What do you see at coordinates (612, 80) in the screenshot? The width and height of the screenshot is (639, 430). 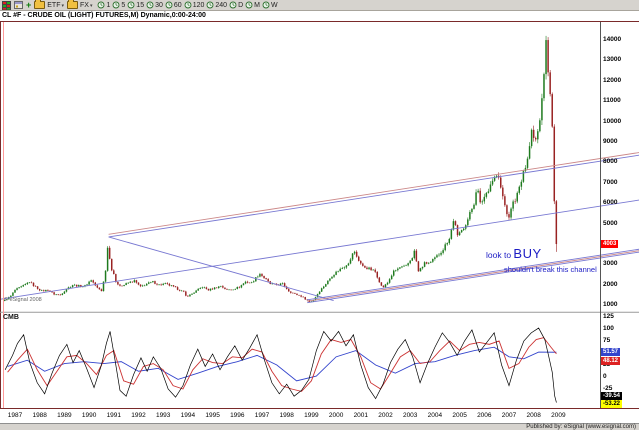 I see `price-tick-label: 12000` at bounding box center [612, 80].